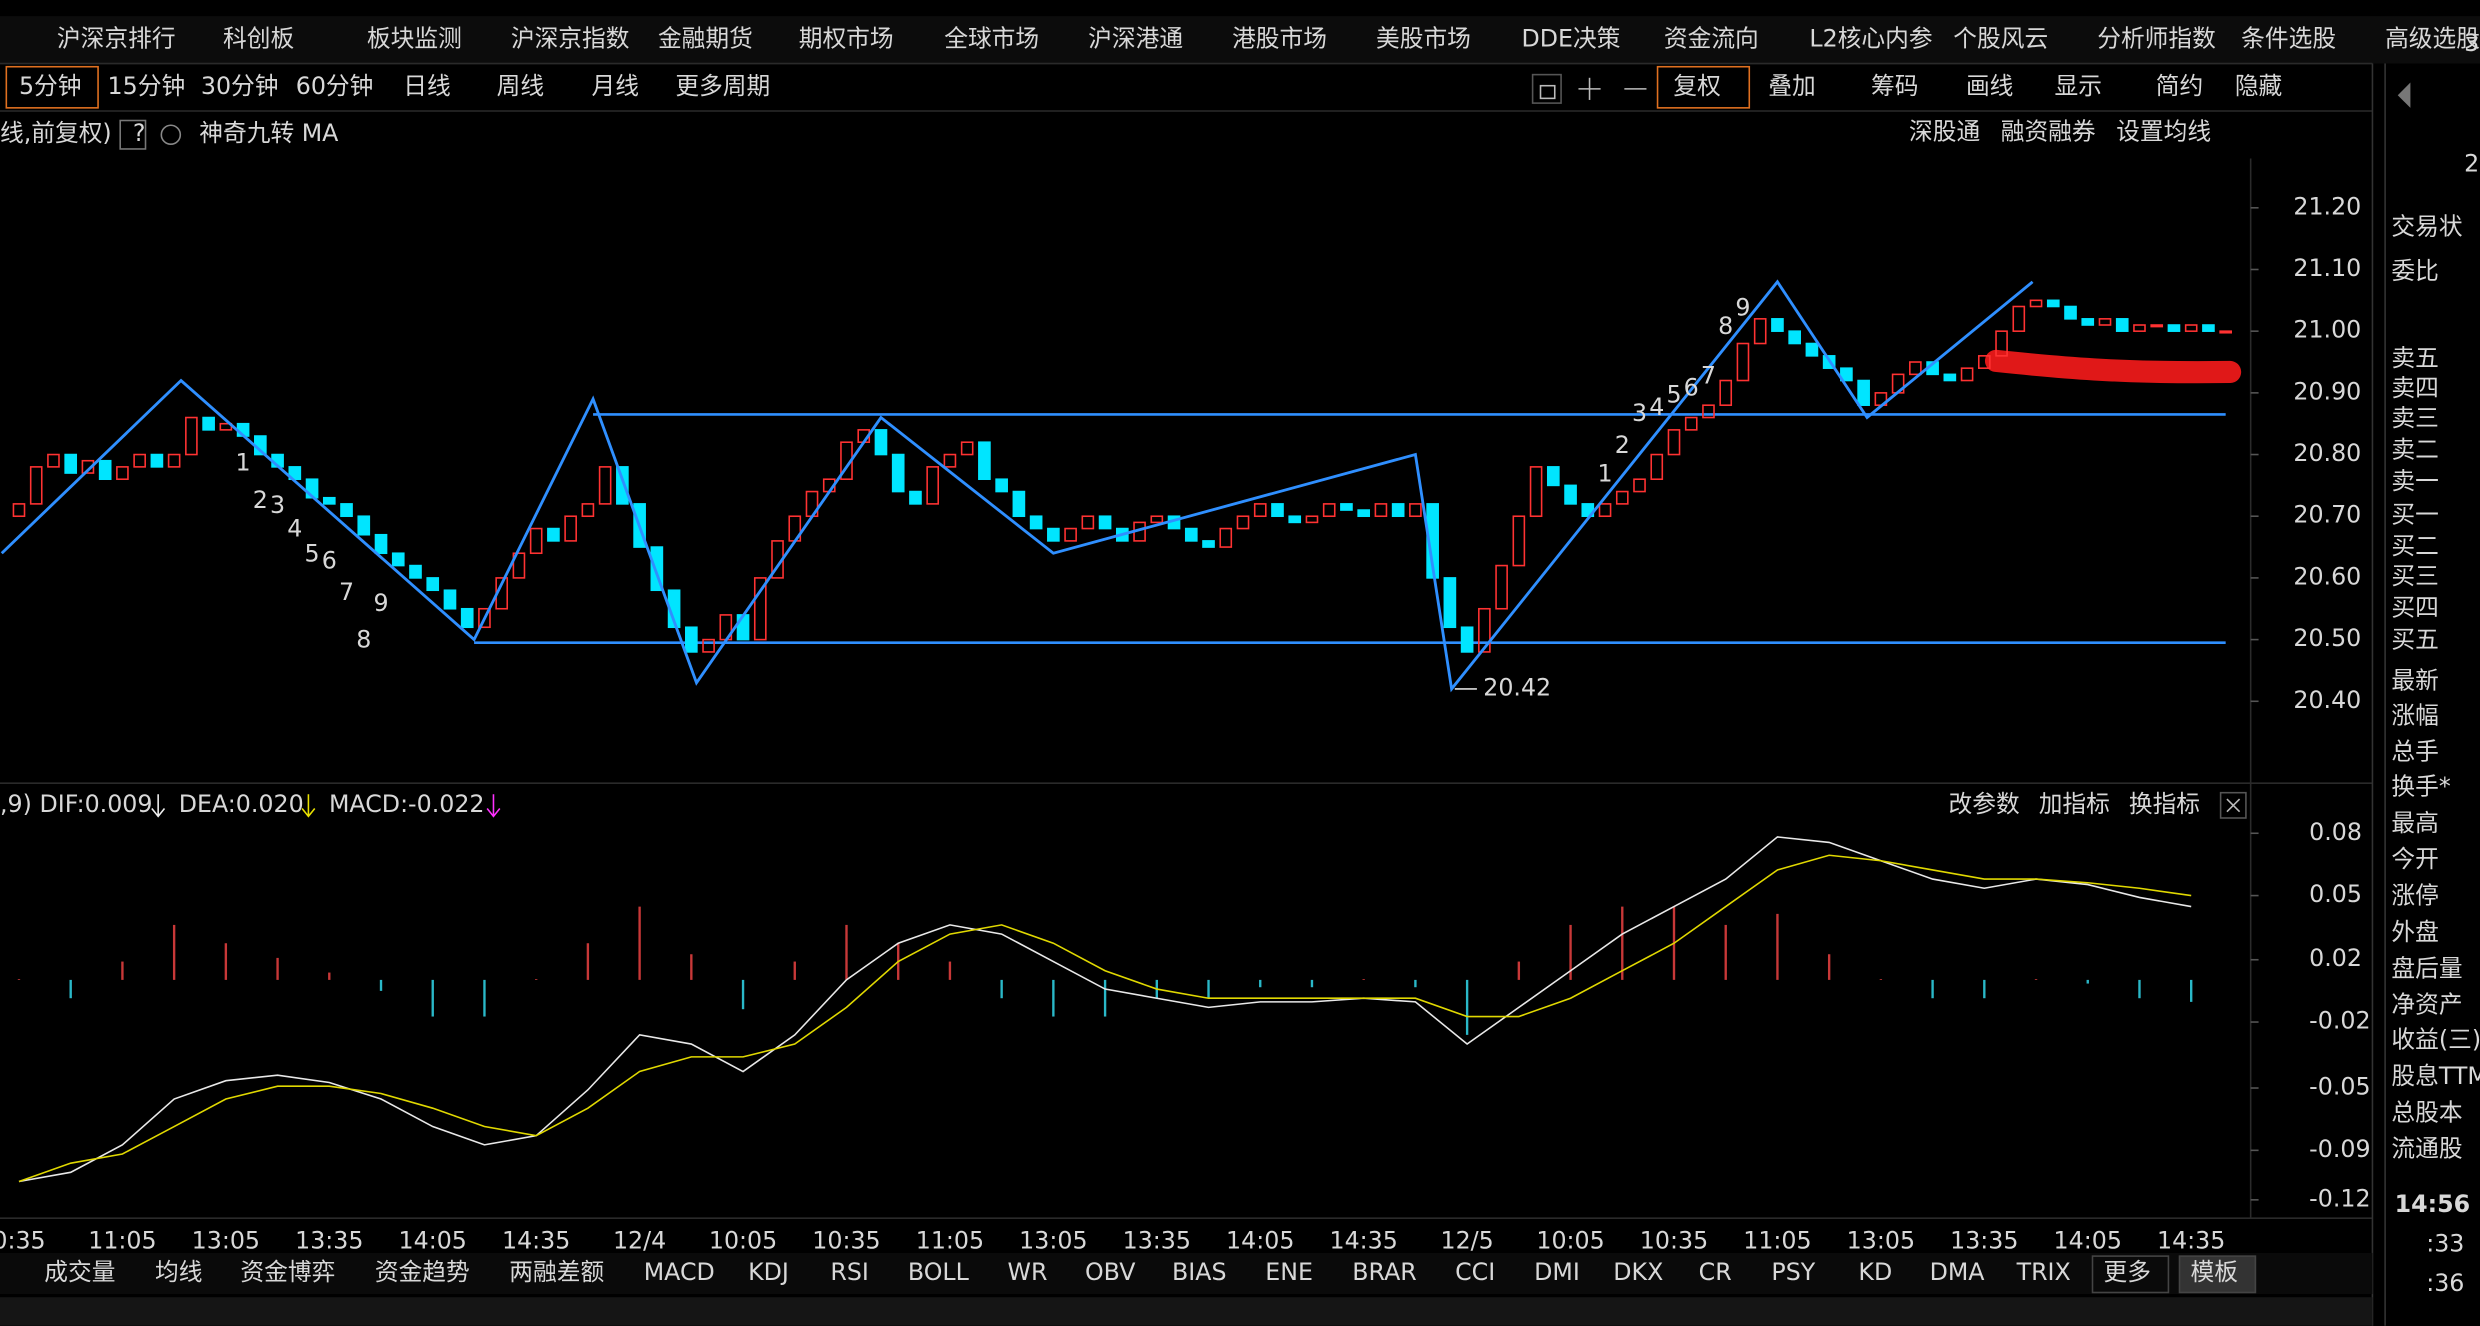 This screenshot has width=2480, height=1326. I want to click on icon-box, so click(1546, 88).